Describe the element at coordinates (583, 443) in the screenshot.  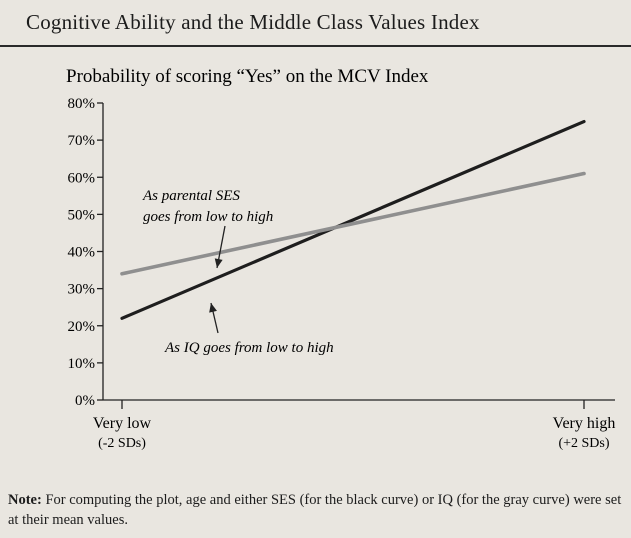
I see `x-tick-sublabel: (+2 SDs)` at that location.